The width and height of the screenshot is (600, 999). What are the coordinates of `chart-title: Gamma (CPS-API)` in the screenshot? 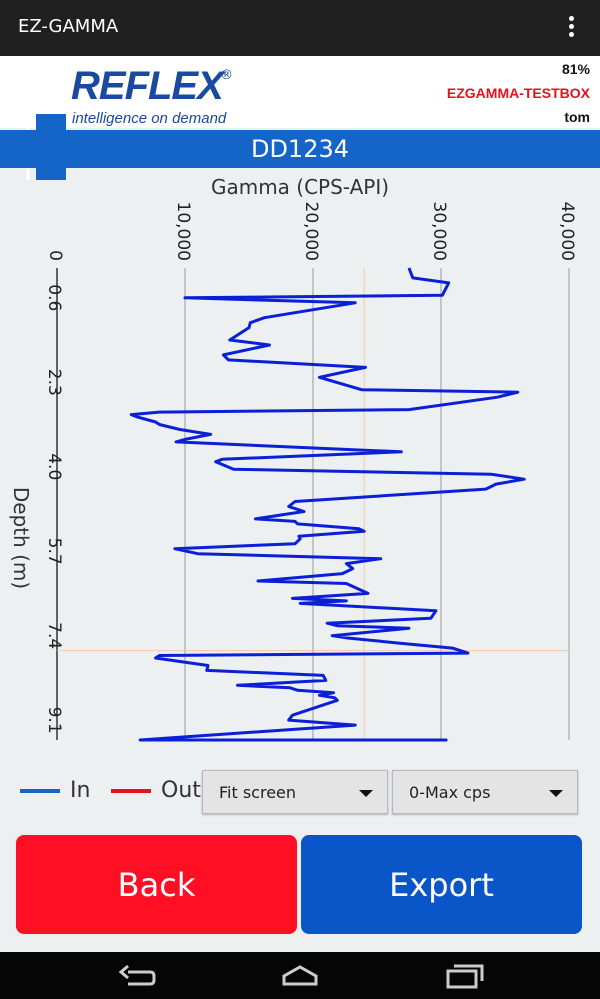 It's located at (300, 187).